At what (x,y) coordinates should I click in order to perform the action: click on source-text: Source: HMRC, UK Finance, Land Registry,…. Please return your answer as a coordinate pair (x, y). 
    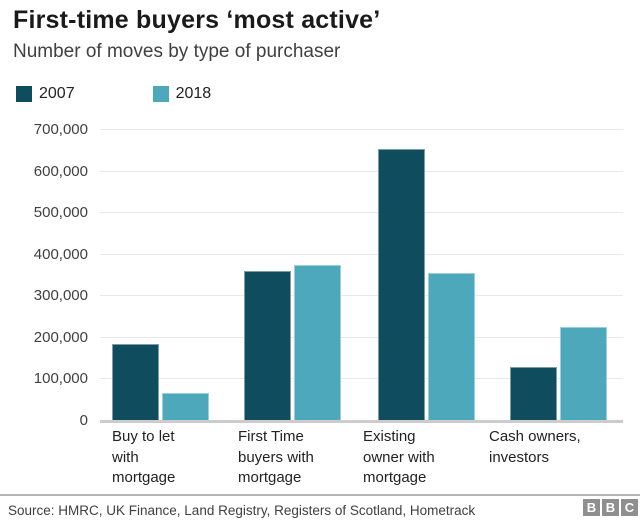
    Looking at the image, I should click on (242, 510).